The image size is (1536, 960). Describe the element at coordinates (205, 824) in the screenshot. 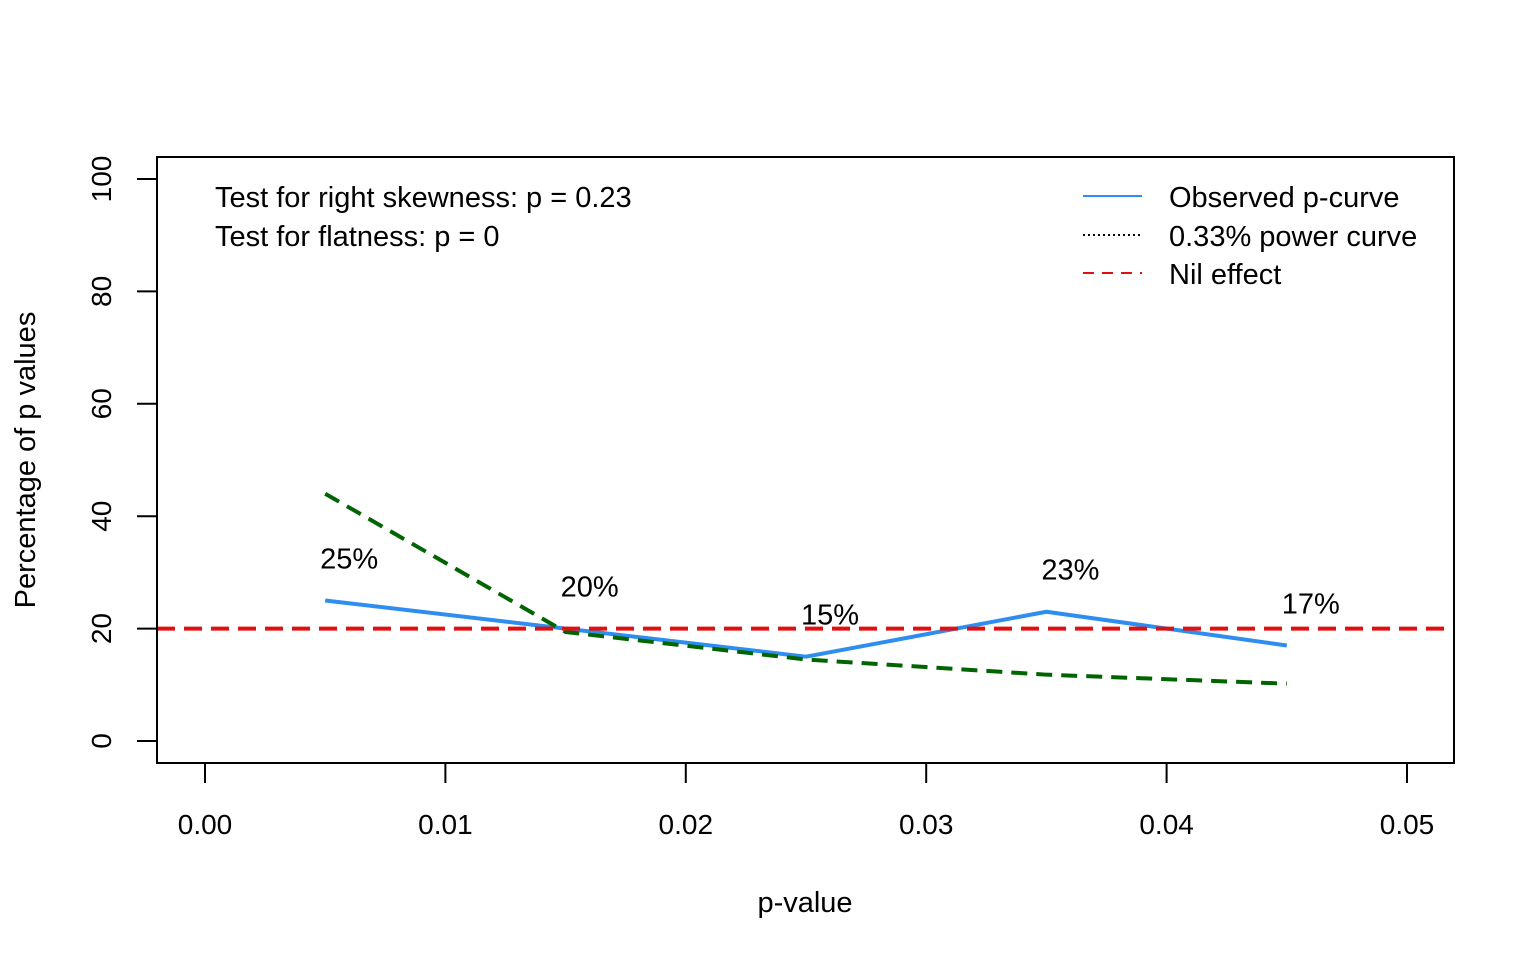

I see `x-tick-label: 0.00` at that location.